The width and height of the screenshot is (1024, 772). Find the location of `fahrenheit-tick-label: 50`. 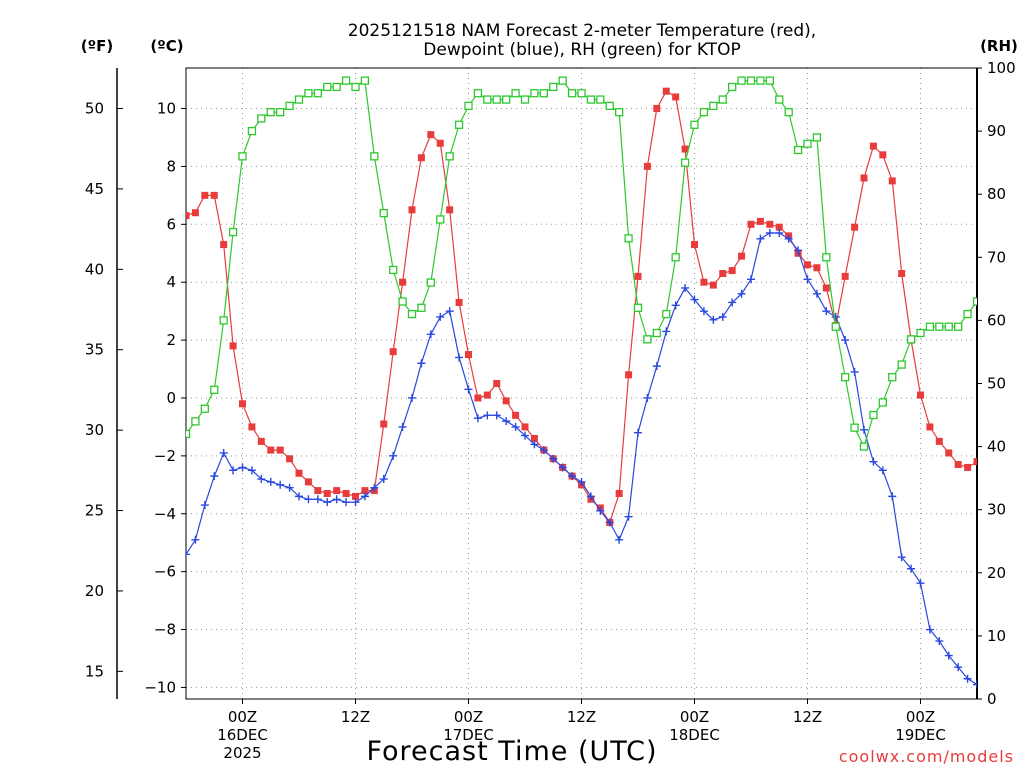

fahrenheit-tick-label: 50 is located at coordinates (94, 109).